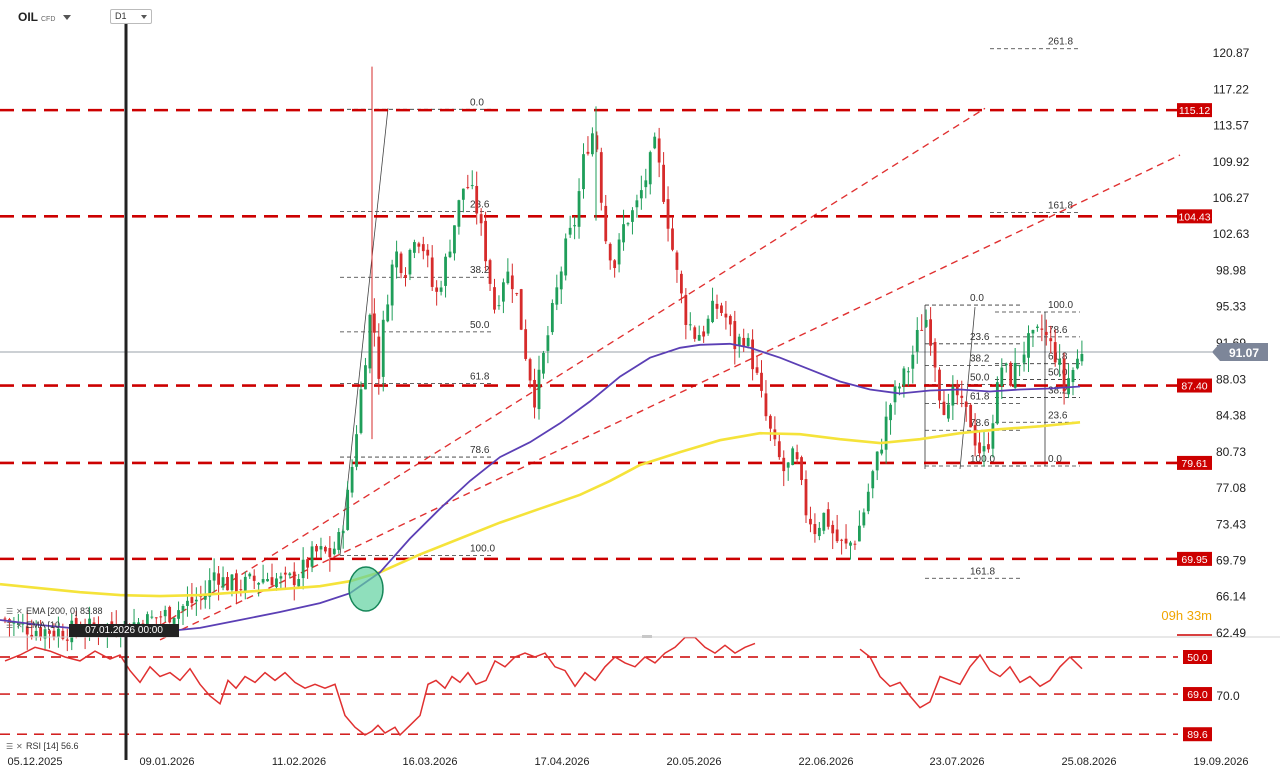  Describe the element at coordinates (620, 689) in the screenshot. I see `rsi-pane: 89.6 69.0 50.0 70.0` at that location.